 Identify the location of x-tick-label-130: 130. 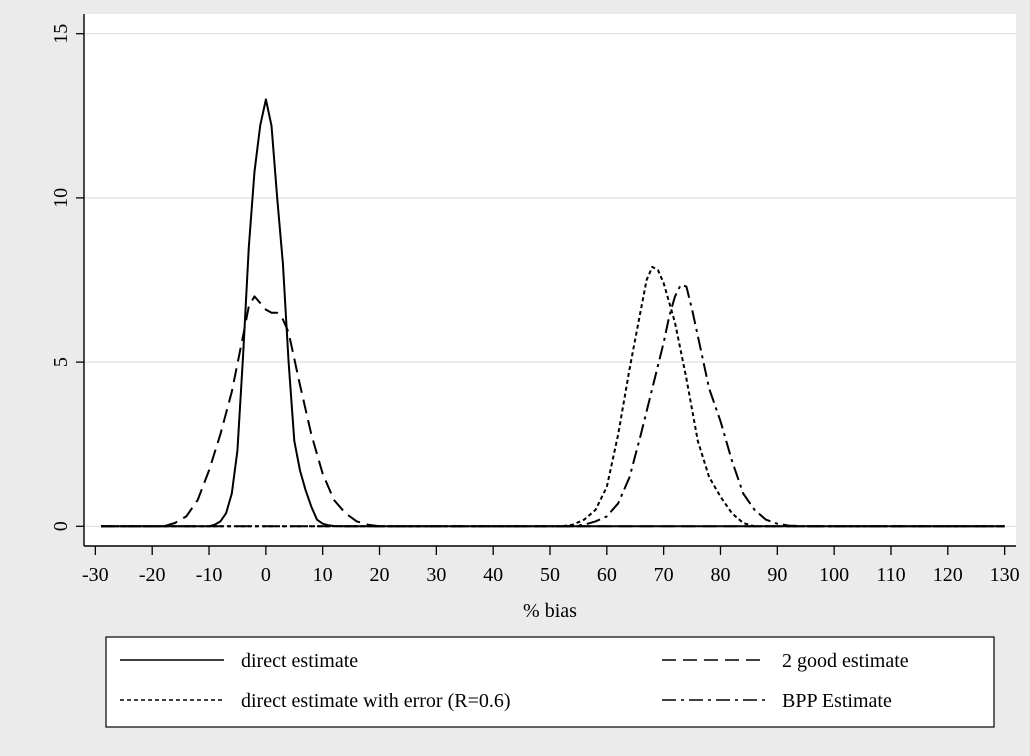
(1005, 575).